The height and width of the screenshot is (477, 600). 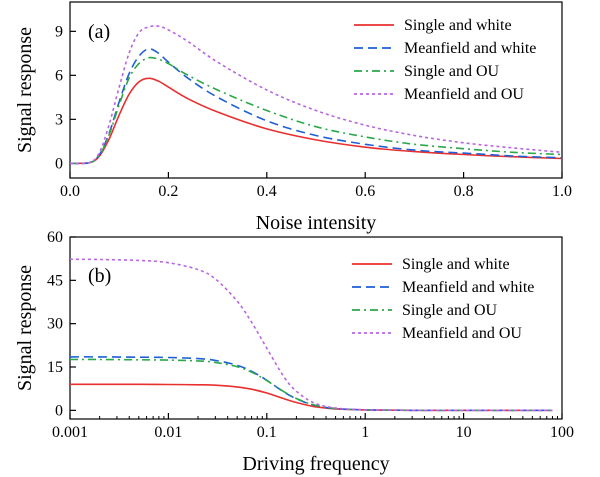 What do you see at coordinates (458, 25) in the screenshot?
I see `panel-a-legend-label-single-and-white: Single and white` at bounding box center [458, 25].